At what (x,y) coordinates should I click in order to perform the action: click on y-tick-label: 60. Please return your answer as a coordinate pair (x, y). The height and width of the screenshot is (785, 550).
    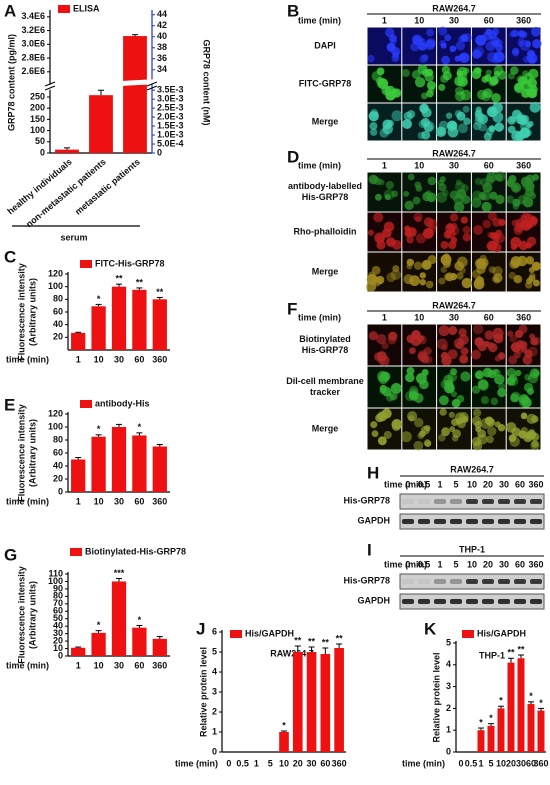
    Looking at the image, I should click on (58, 611).